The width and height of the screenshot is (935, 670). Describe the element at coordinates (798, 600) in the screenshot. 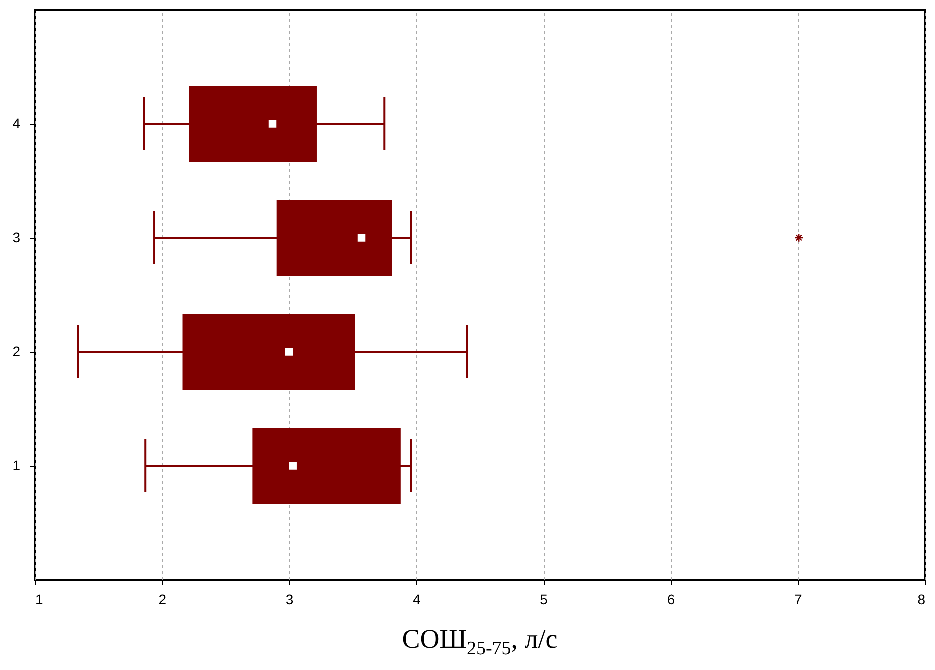

I see `x-tick-label: 7` at that location.